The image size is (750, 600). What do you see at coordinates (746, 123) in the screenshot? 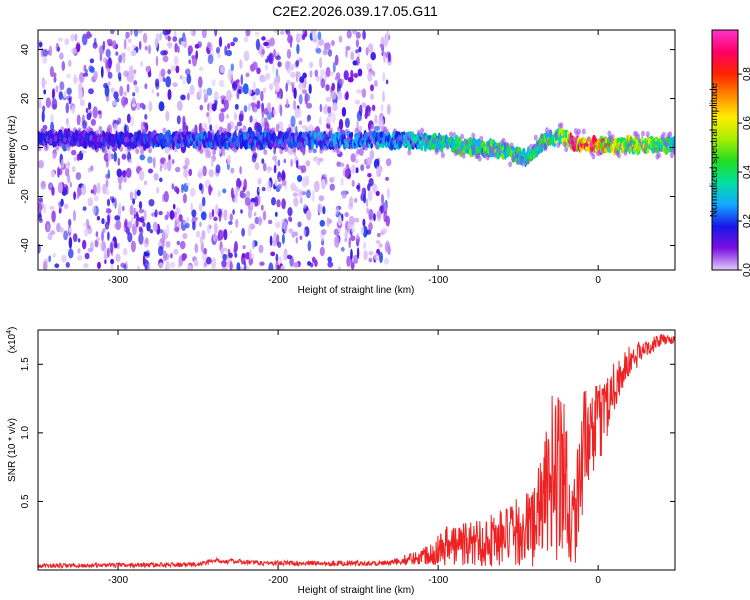
I see `colorbar-tick-label: 0.6` at bounding box center [746, 123].